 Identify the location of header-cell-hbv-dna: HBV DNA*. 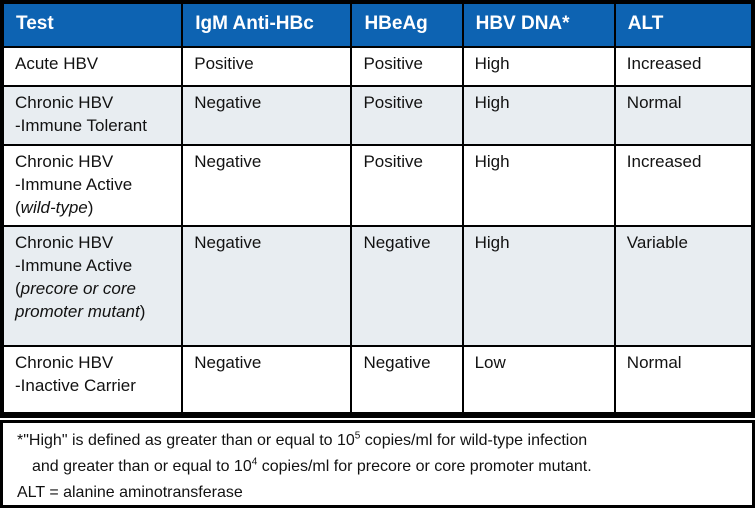
(538, 26).